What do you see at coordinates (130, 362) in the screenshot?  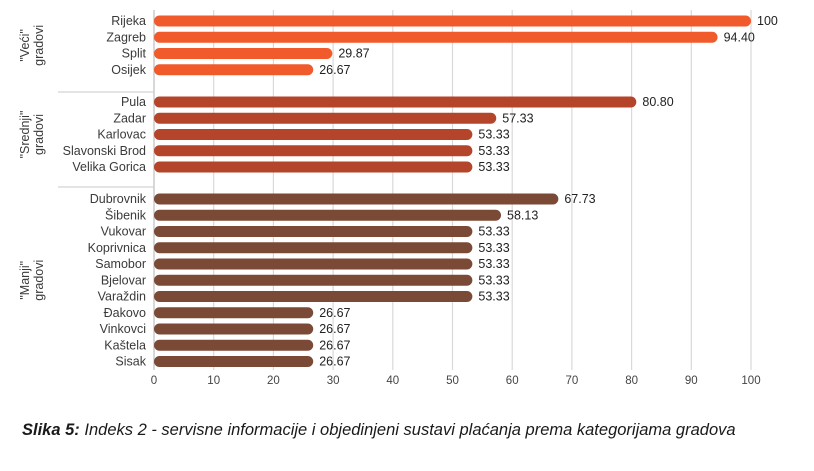 I see `category-label: Sisak` at bounding box center [130, 362].